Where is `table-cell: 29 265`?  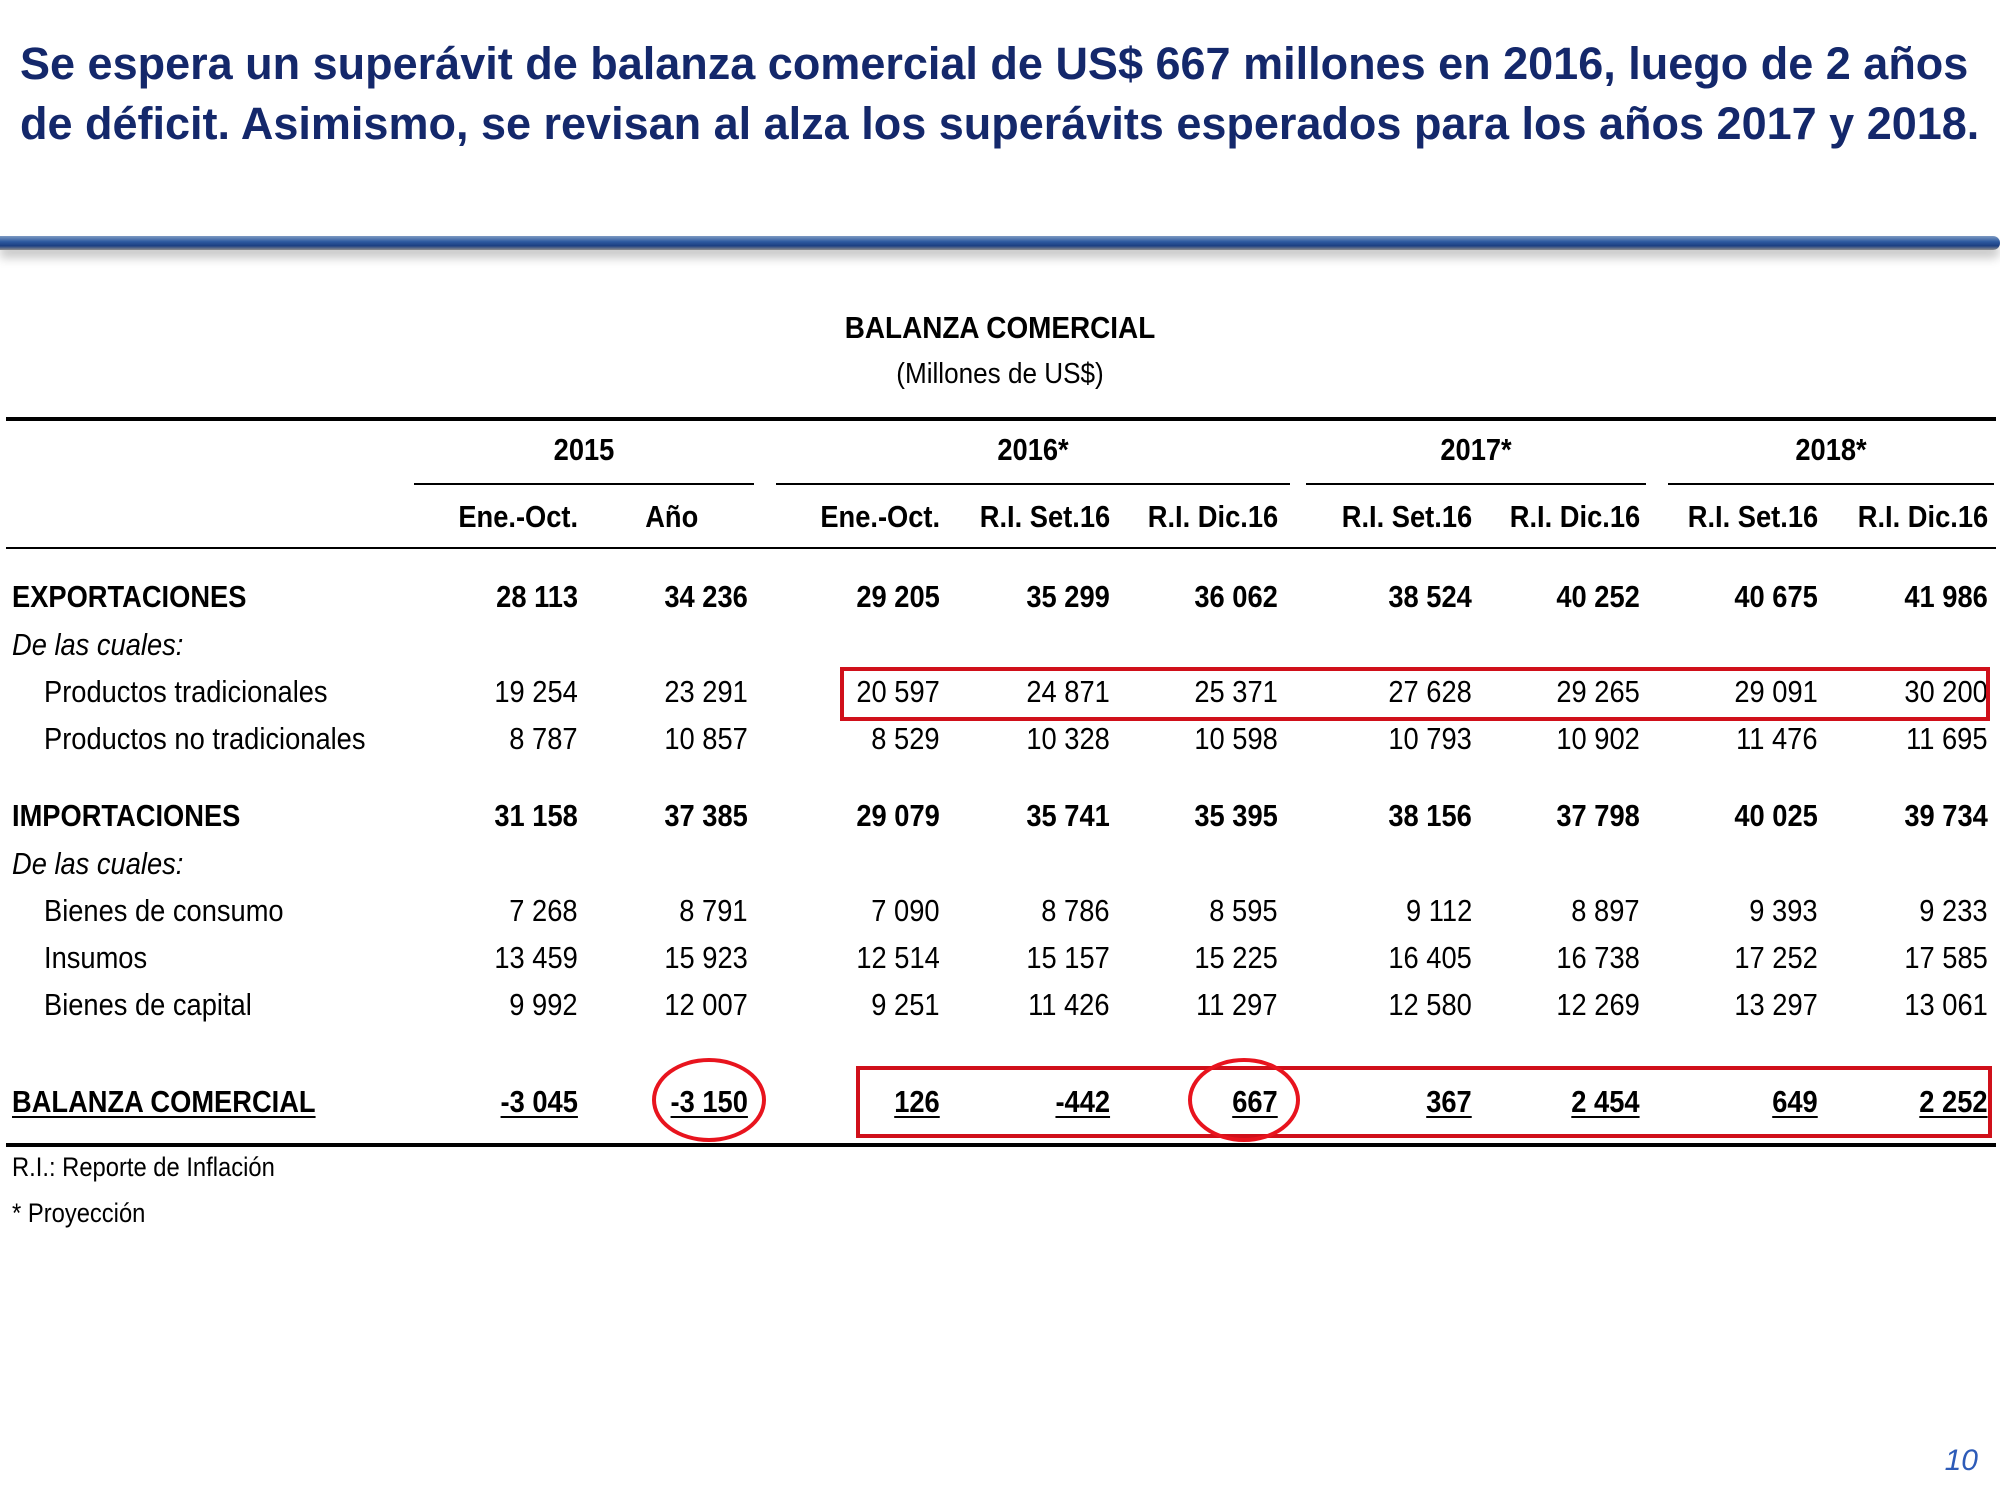 table-cell: 29 265 is located at coordinates (1598, 691).